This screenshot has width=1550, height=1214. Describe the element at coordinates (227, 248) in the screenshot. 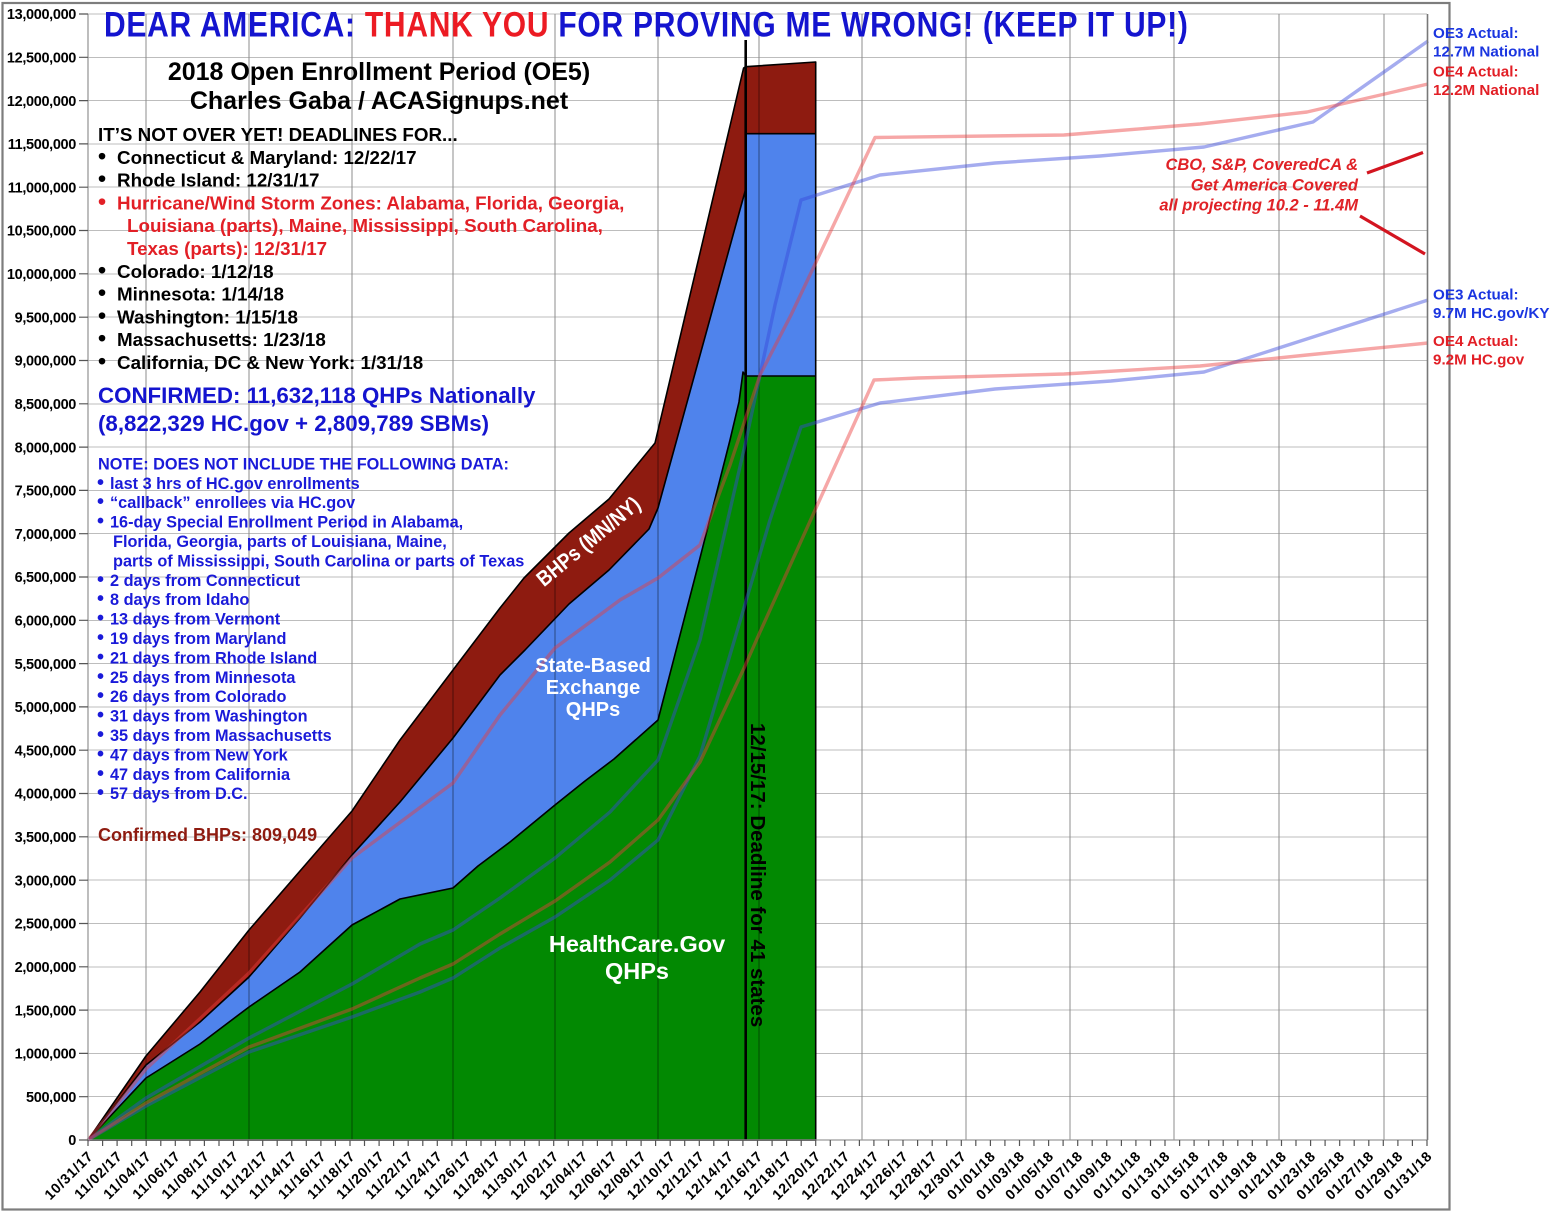

I see `svg-text: Texas (parts): 12/31/17` at that location.